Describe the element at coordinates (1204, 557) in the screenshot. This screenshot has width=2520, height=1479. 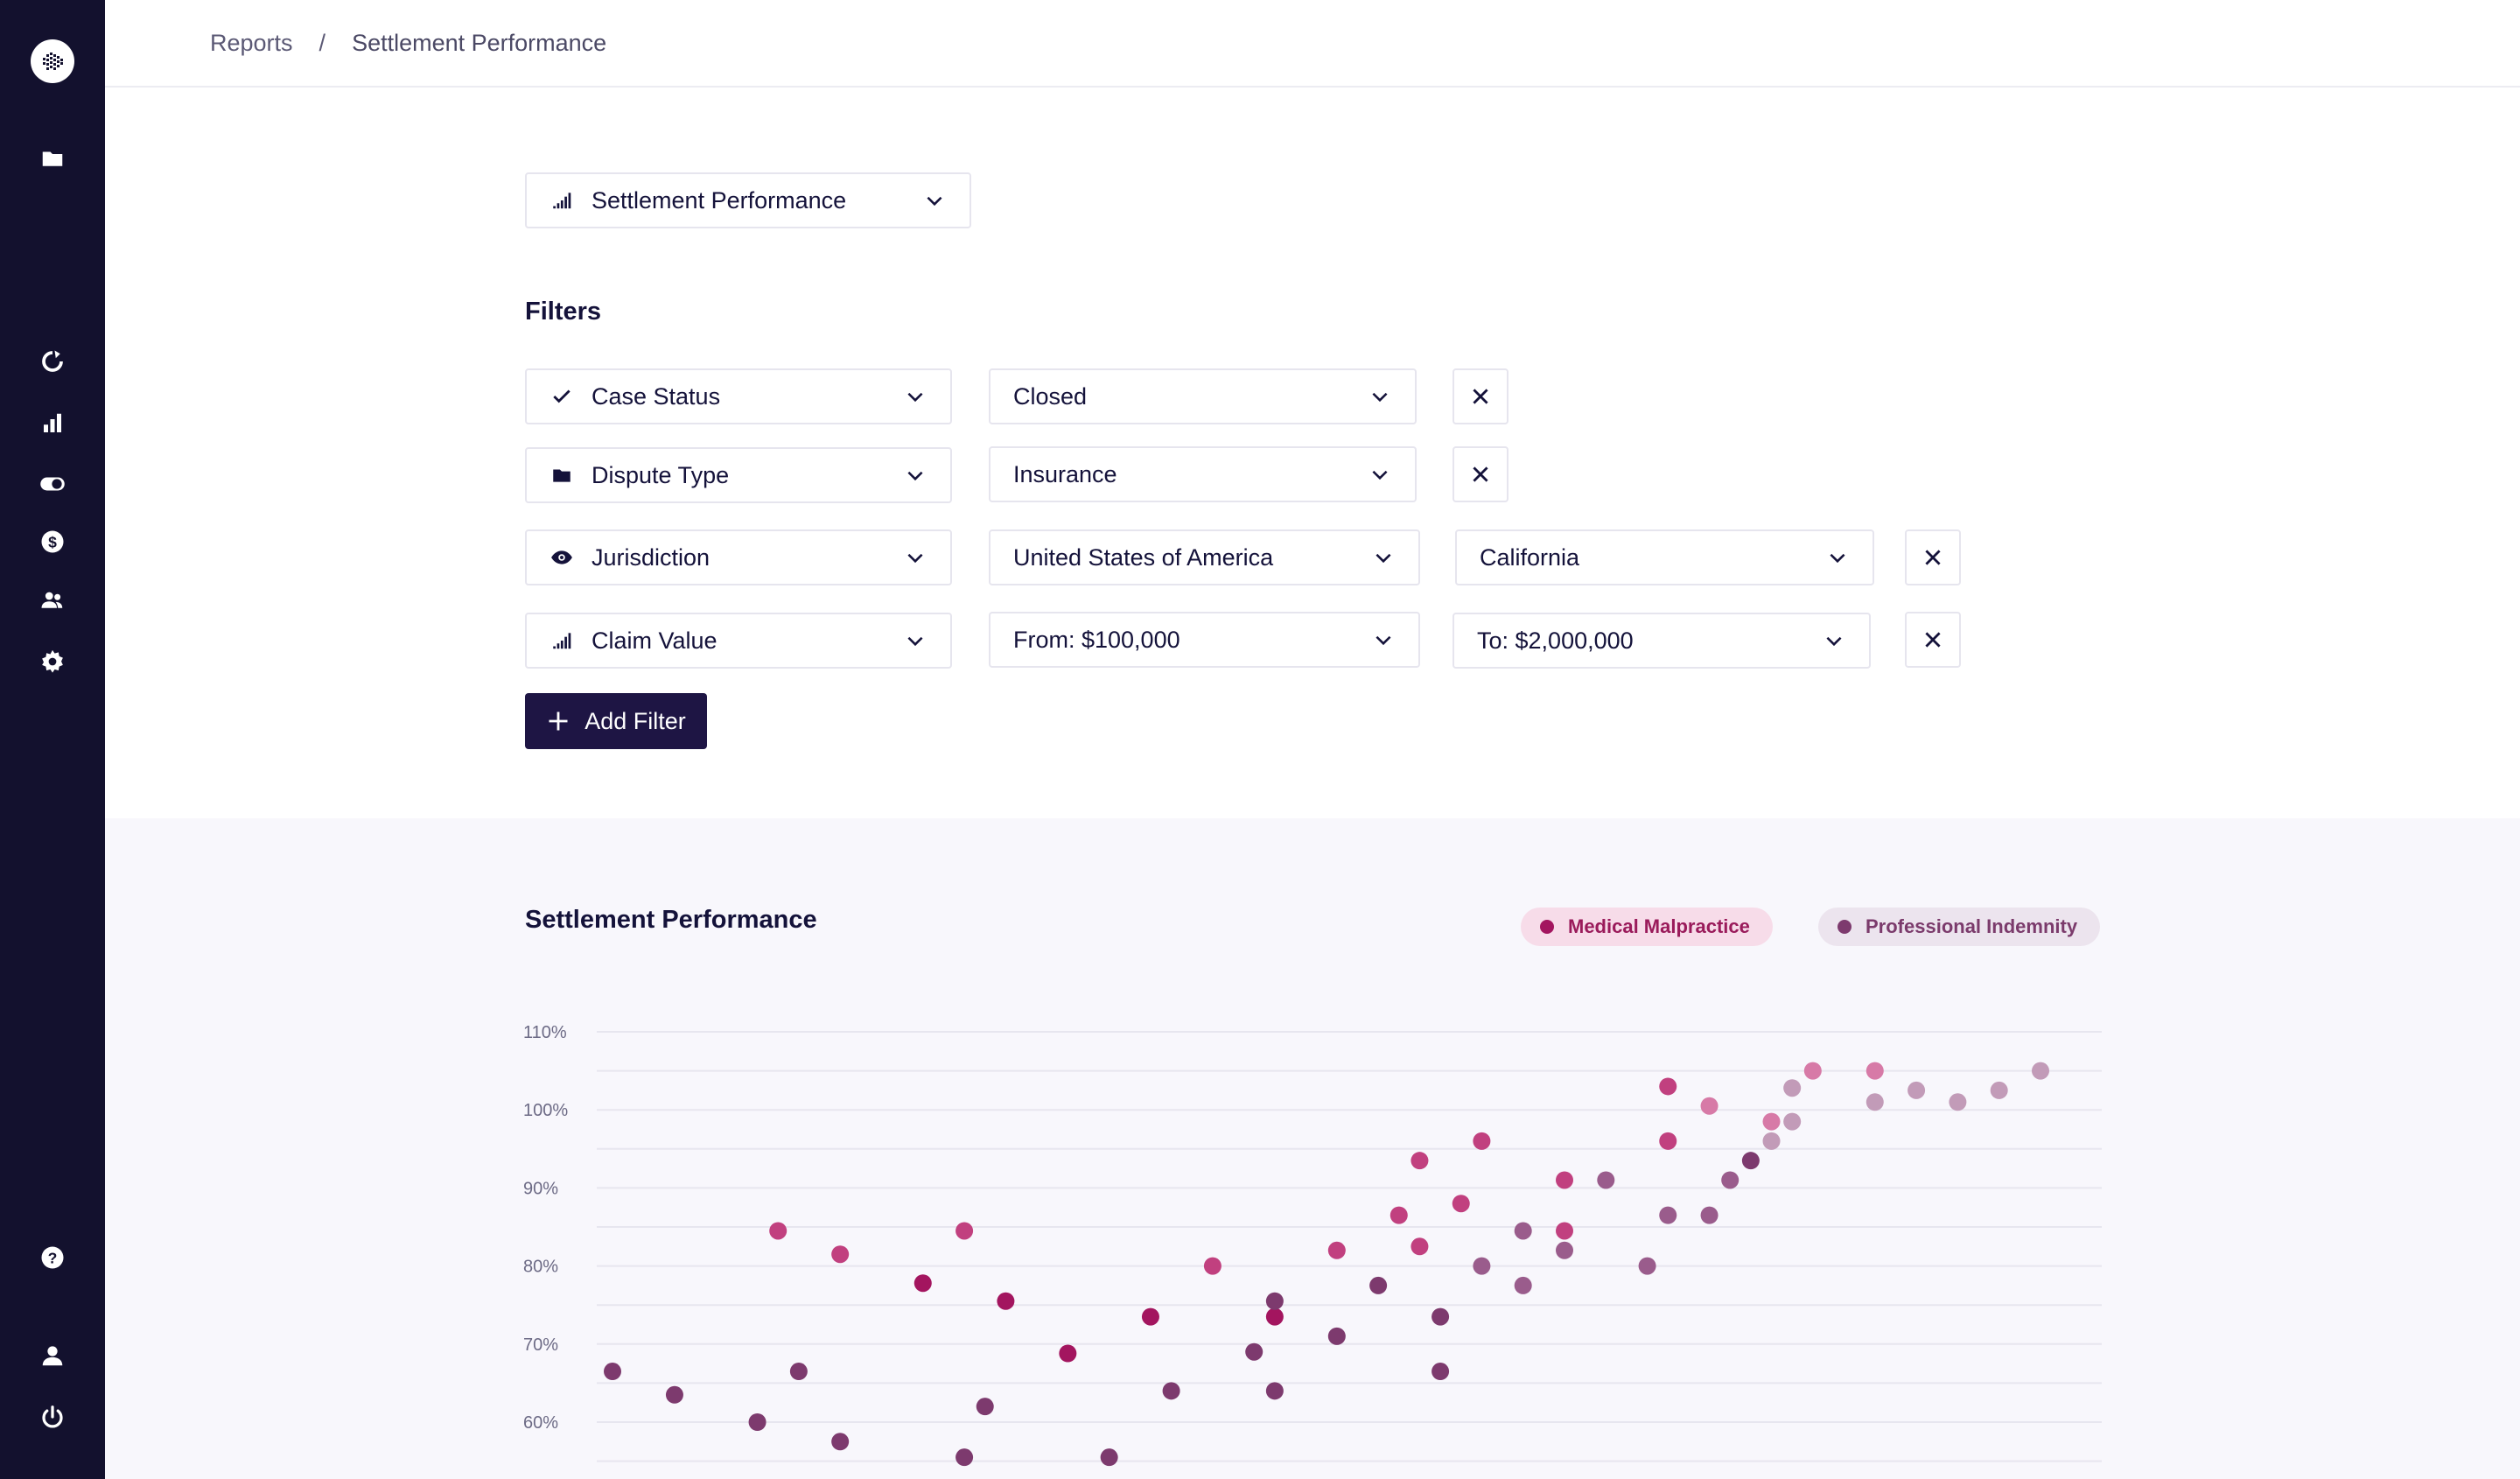
I see `filter-value-country: United States of America` at that location.